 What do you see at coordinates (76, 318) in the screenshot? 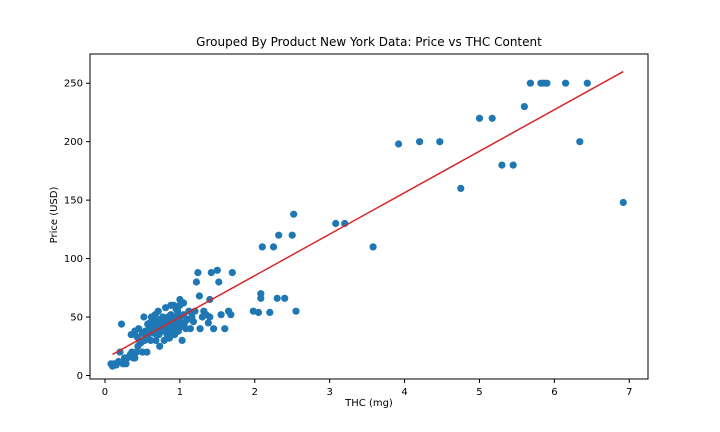
I see `y-tick-label: 50` at bounding box center [76, 318].